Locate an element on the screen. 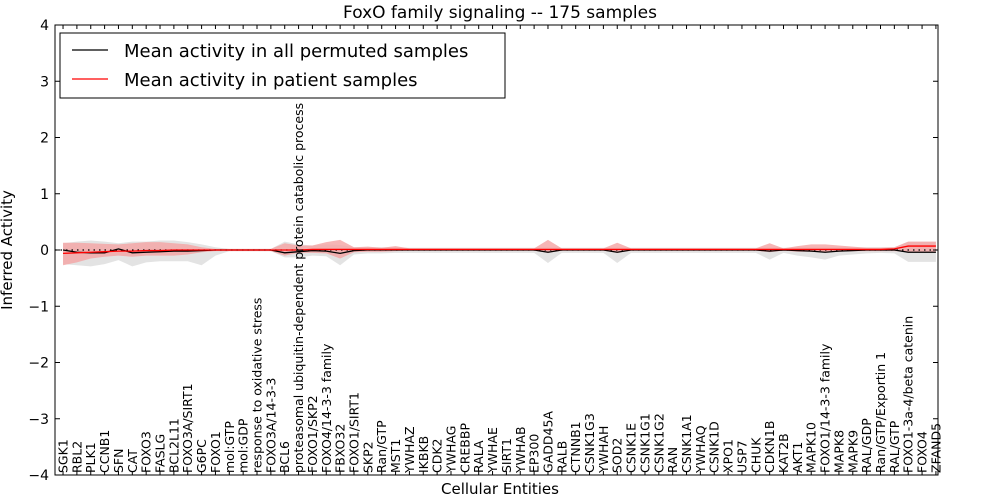 The height and width of the screenshot is (500, 1000). x-tick-label: CREBBP is located at coordinates (464, 448).